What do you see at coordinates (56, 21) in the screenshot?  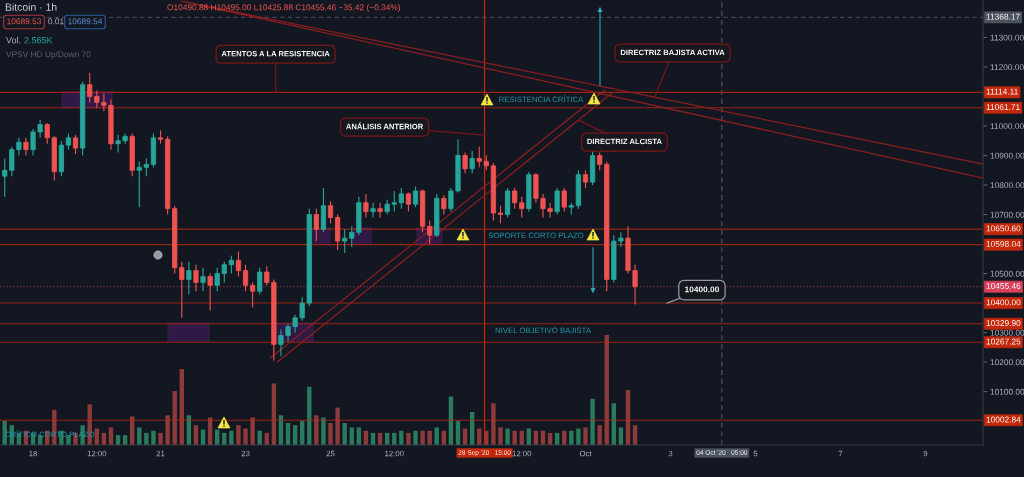 I see `annotation: 0.01` at bounding box center [56, 21].